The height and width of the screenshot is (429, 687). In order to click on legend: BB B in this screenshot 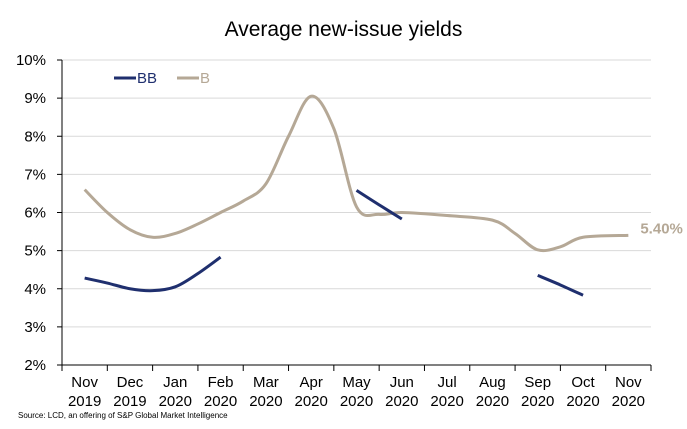, I will do `click(162, 78)`.